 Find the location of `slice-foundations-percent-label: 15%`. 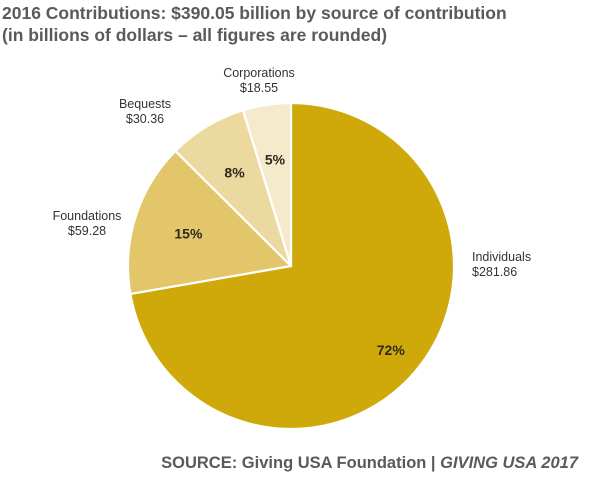

slice-foundations-percent-label: 15% is located at coordinates (188, 234).